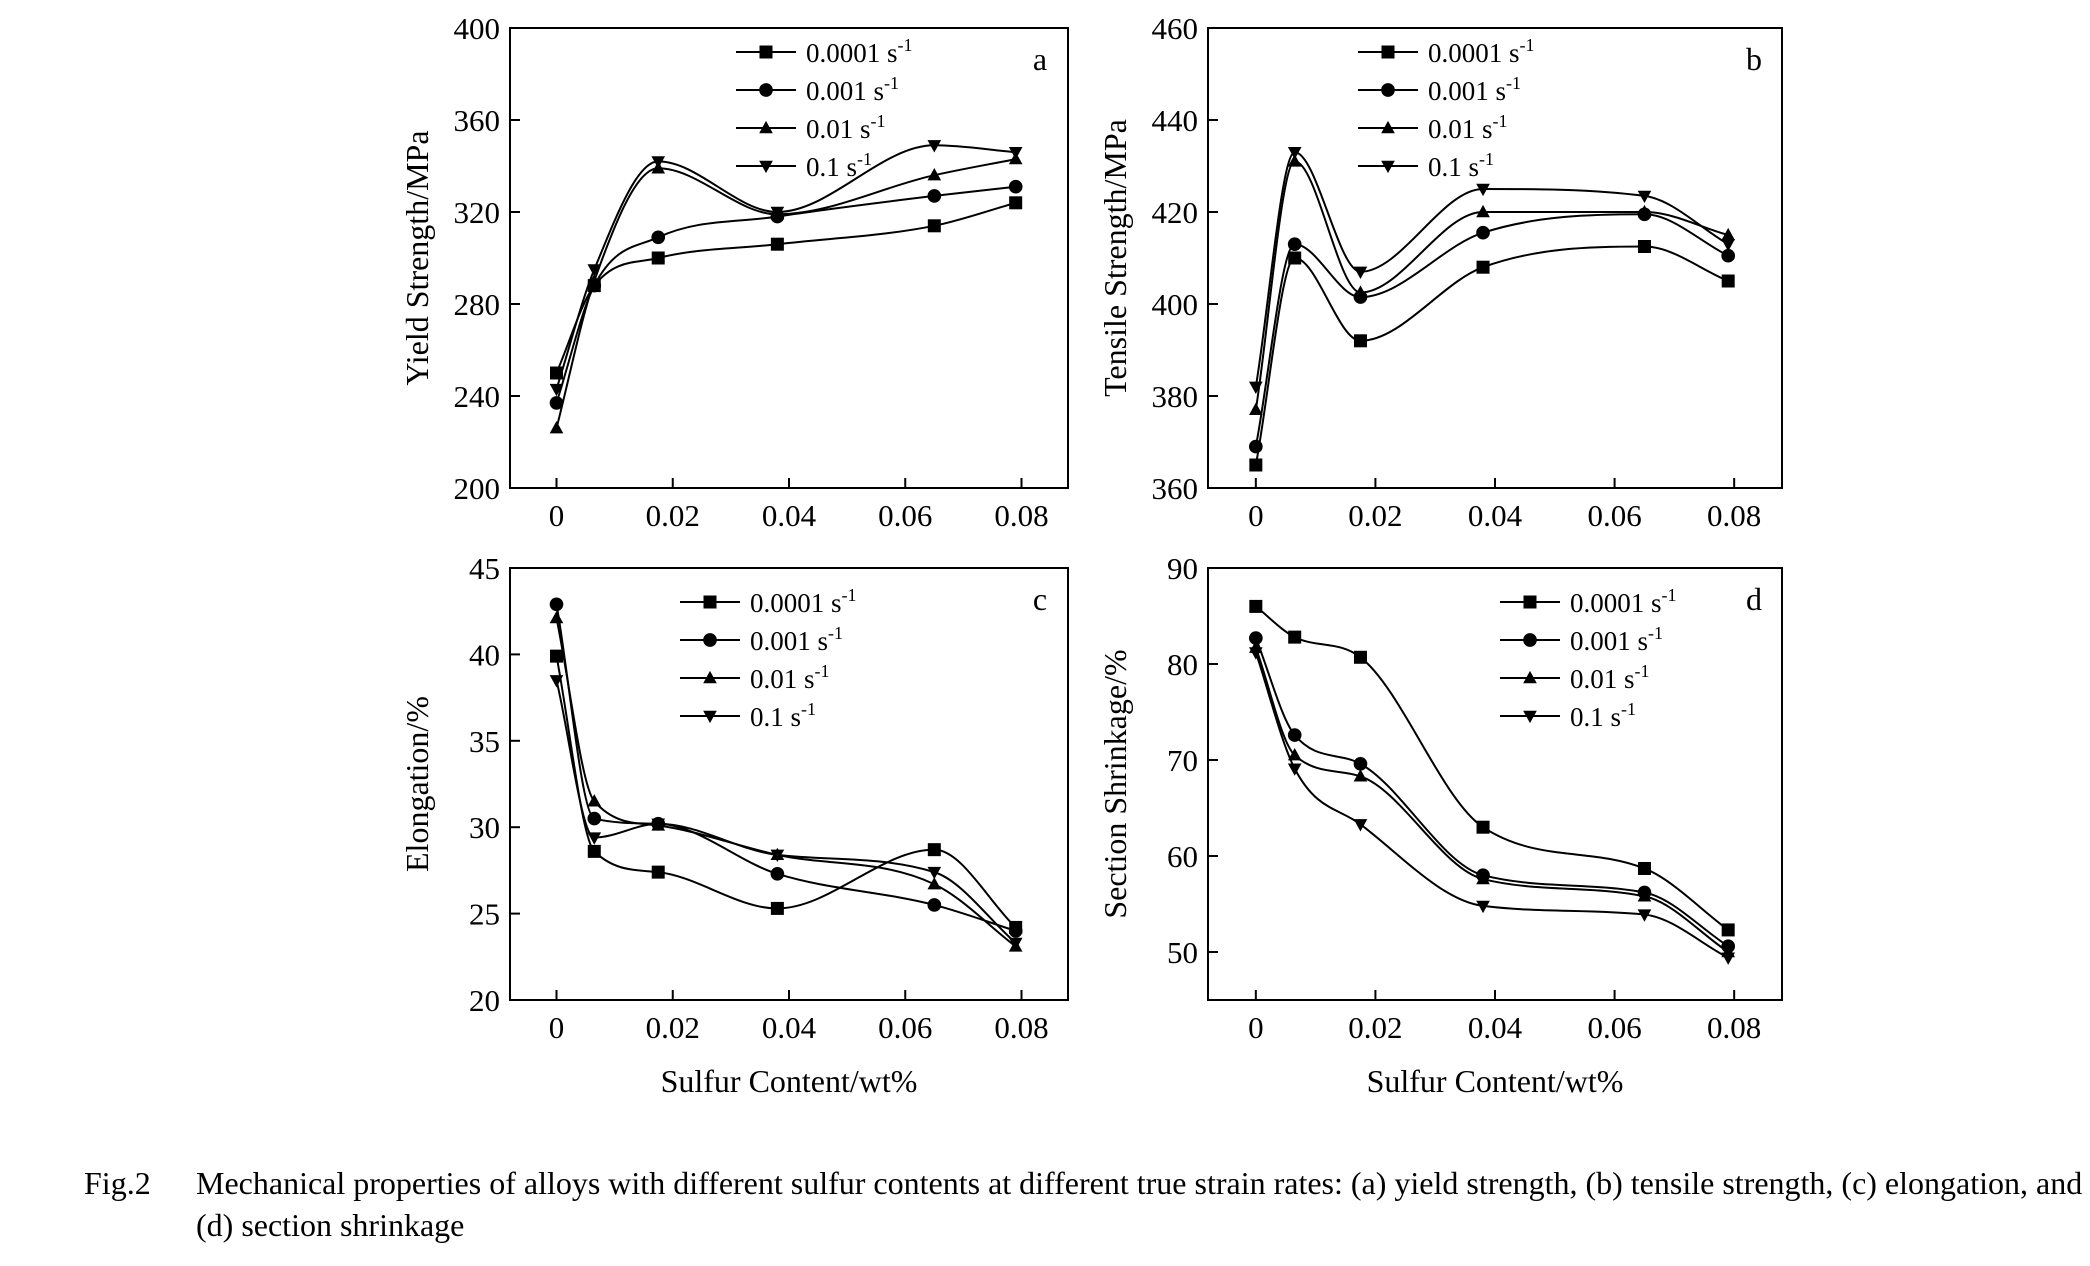  What do you see at coordinates (484, 654) in the screenshot?
I see `y-tick-label: 40` at bounding box center [484, 654].